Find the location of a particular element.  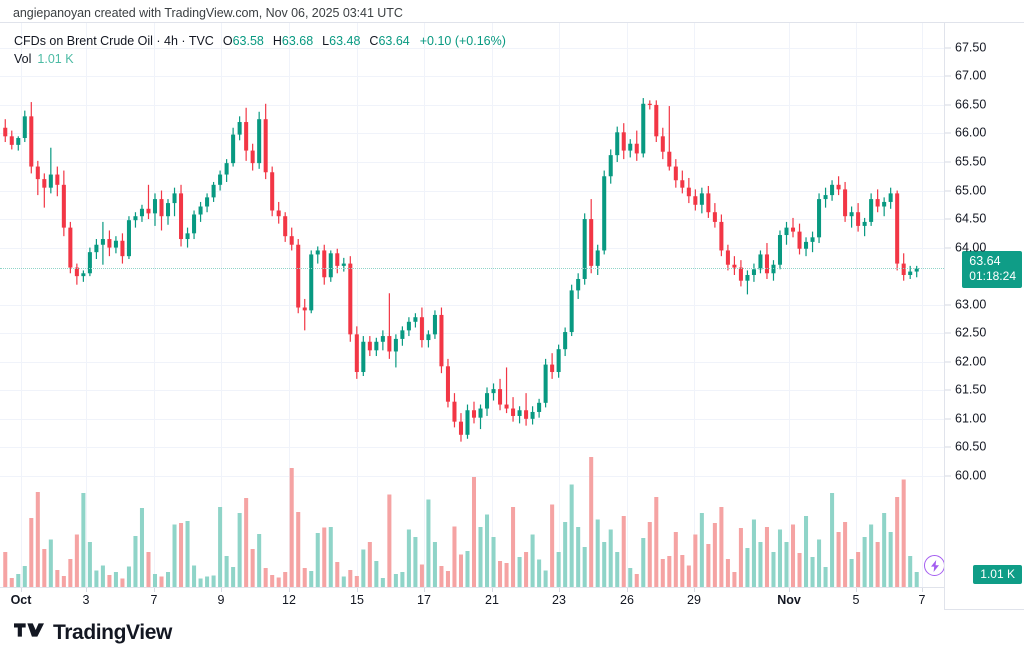

lightning-bolt-icon is located at coordinates (934, 565).